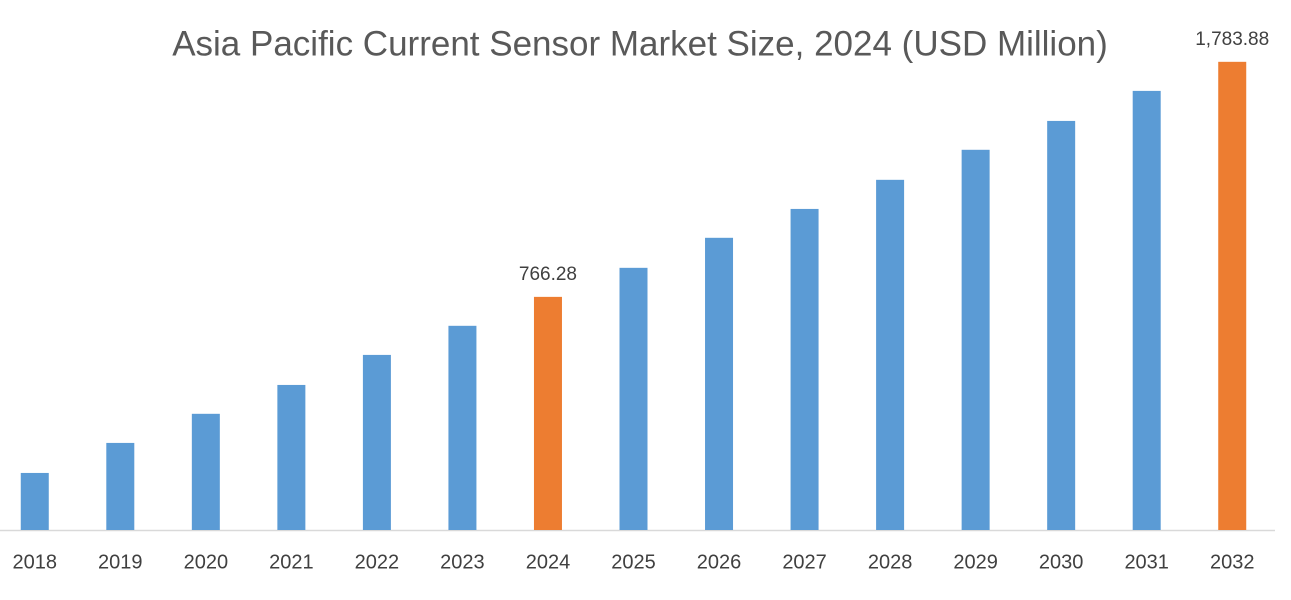 The image size is (1291, 600). What do you see at coordinates (975, 562) in the screenshot?
I see `x-tick-label: 2029` at bounding box center [975, 562].